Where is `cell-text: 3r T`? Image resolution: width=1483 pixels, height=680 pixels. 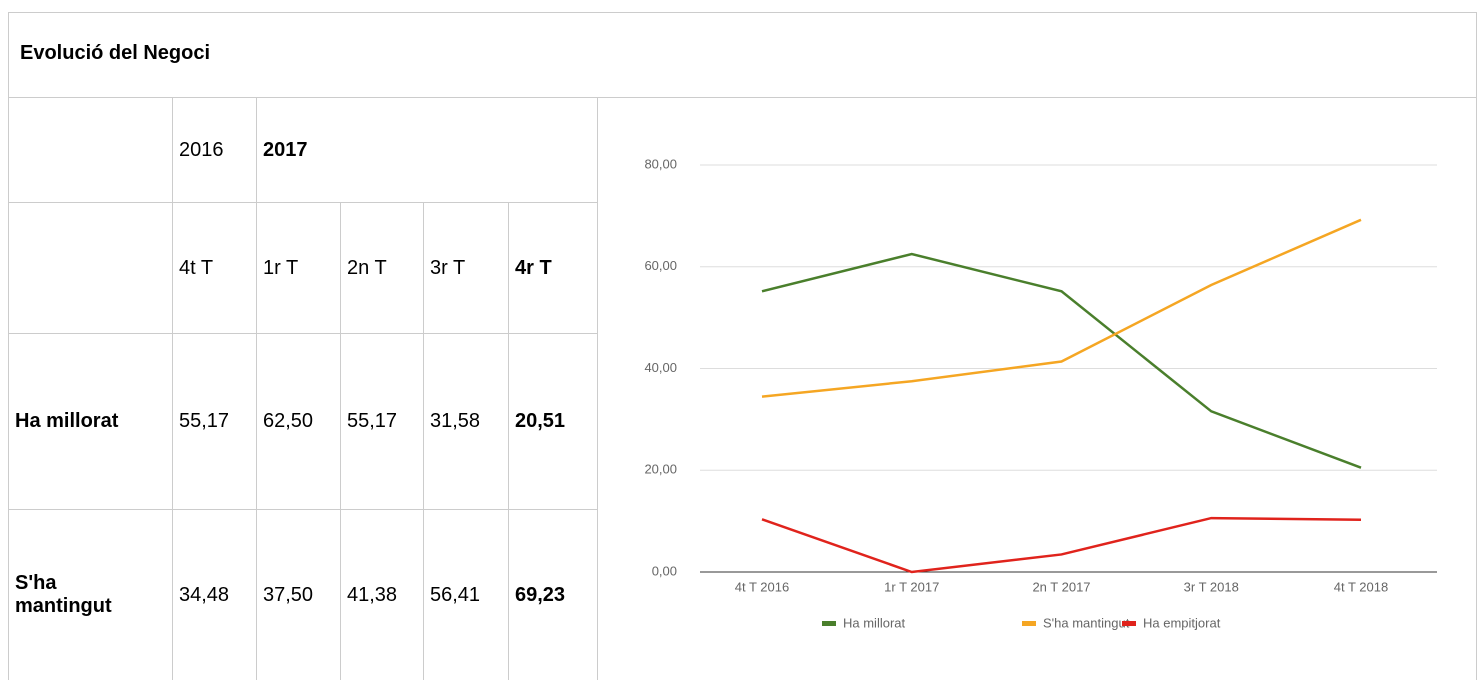
cell-text: 3r T is located at coordinates (448, 267).